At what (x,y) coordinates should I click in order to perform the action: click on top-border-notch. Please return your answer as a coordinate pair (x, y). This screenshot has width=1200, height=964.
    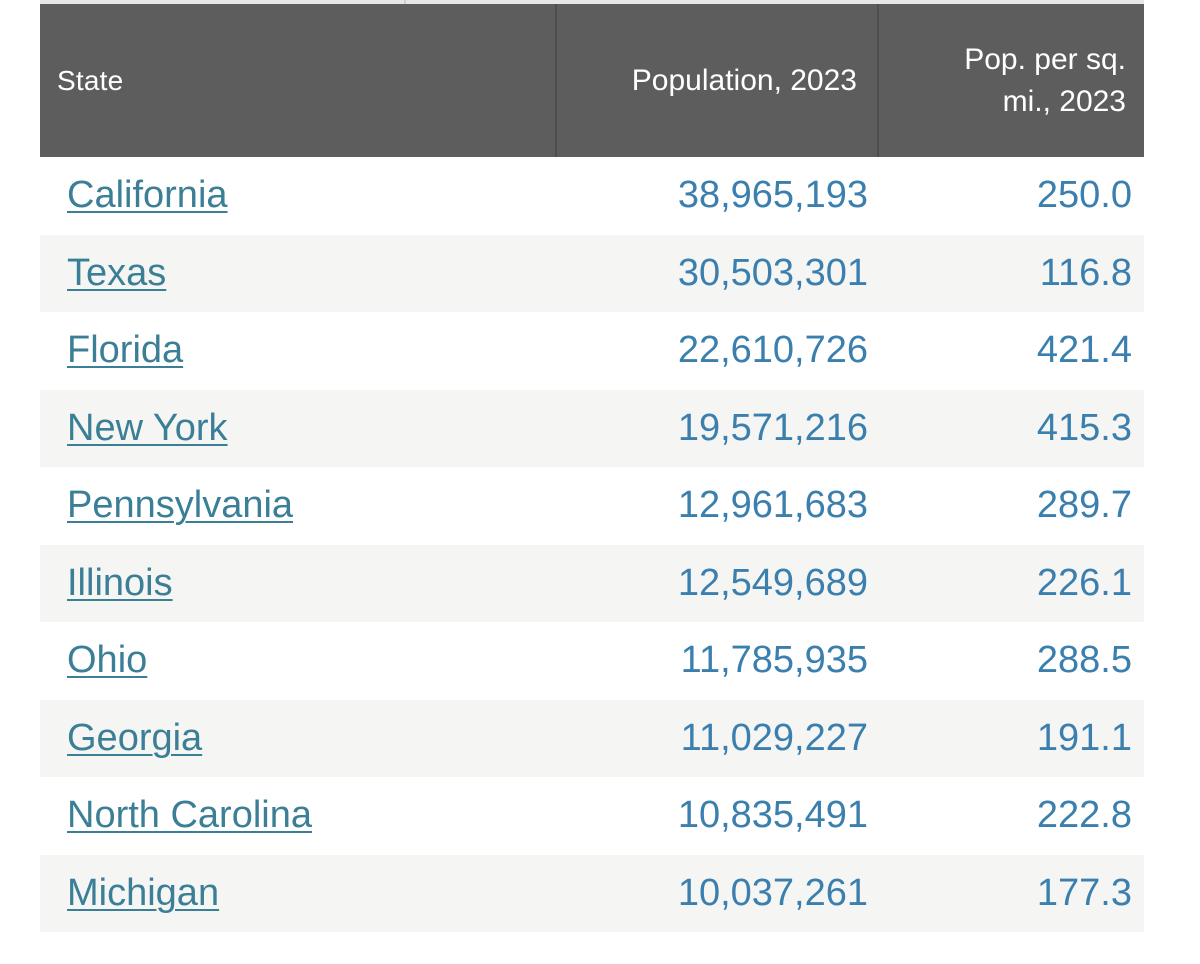
    Looking at the image, I should click on (405, 3).